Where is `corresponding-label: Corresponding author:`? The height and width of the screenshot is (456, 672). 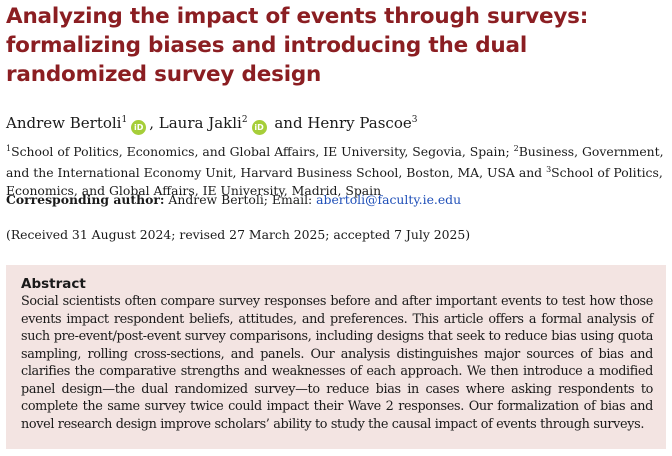
corresponding-label: Corresponding author: is located at coordinates (85, 199).